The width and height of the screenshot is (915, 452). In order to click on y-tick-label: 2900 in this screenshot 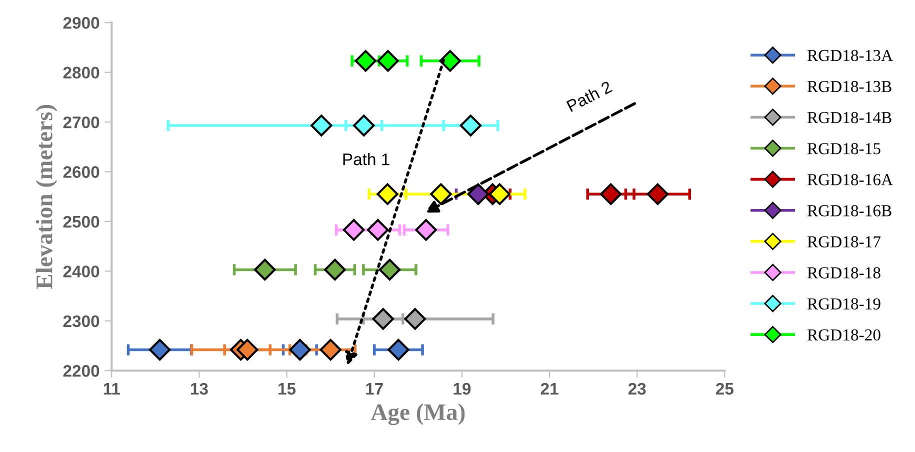, I will do `click(81, 23)`.